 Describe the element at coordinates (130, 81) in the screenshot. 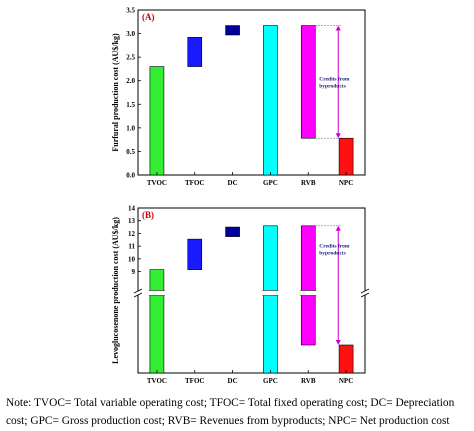

I see `y-tick-label-a: 2.0` at that location.